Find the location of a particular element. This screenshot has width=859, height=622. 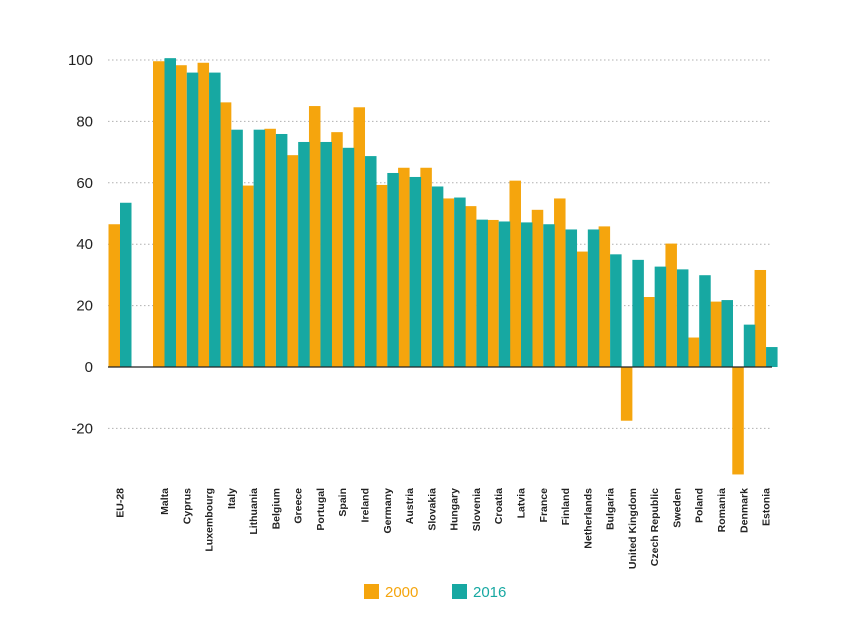

bar-2000-hungary is located at coordinates (448, 282).